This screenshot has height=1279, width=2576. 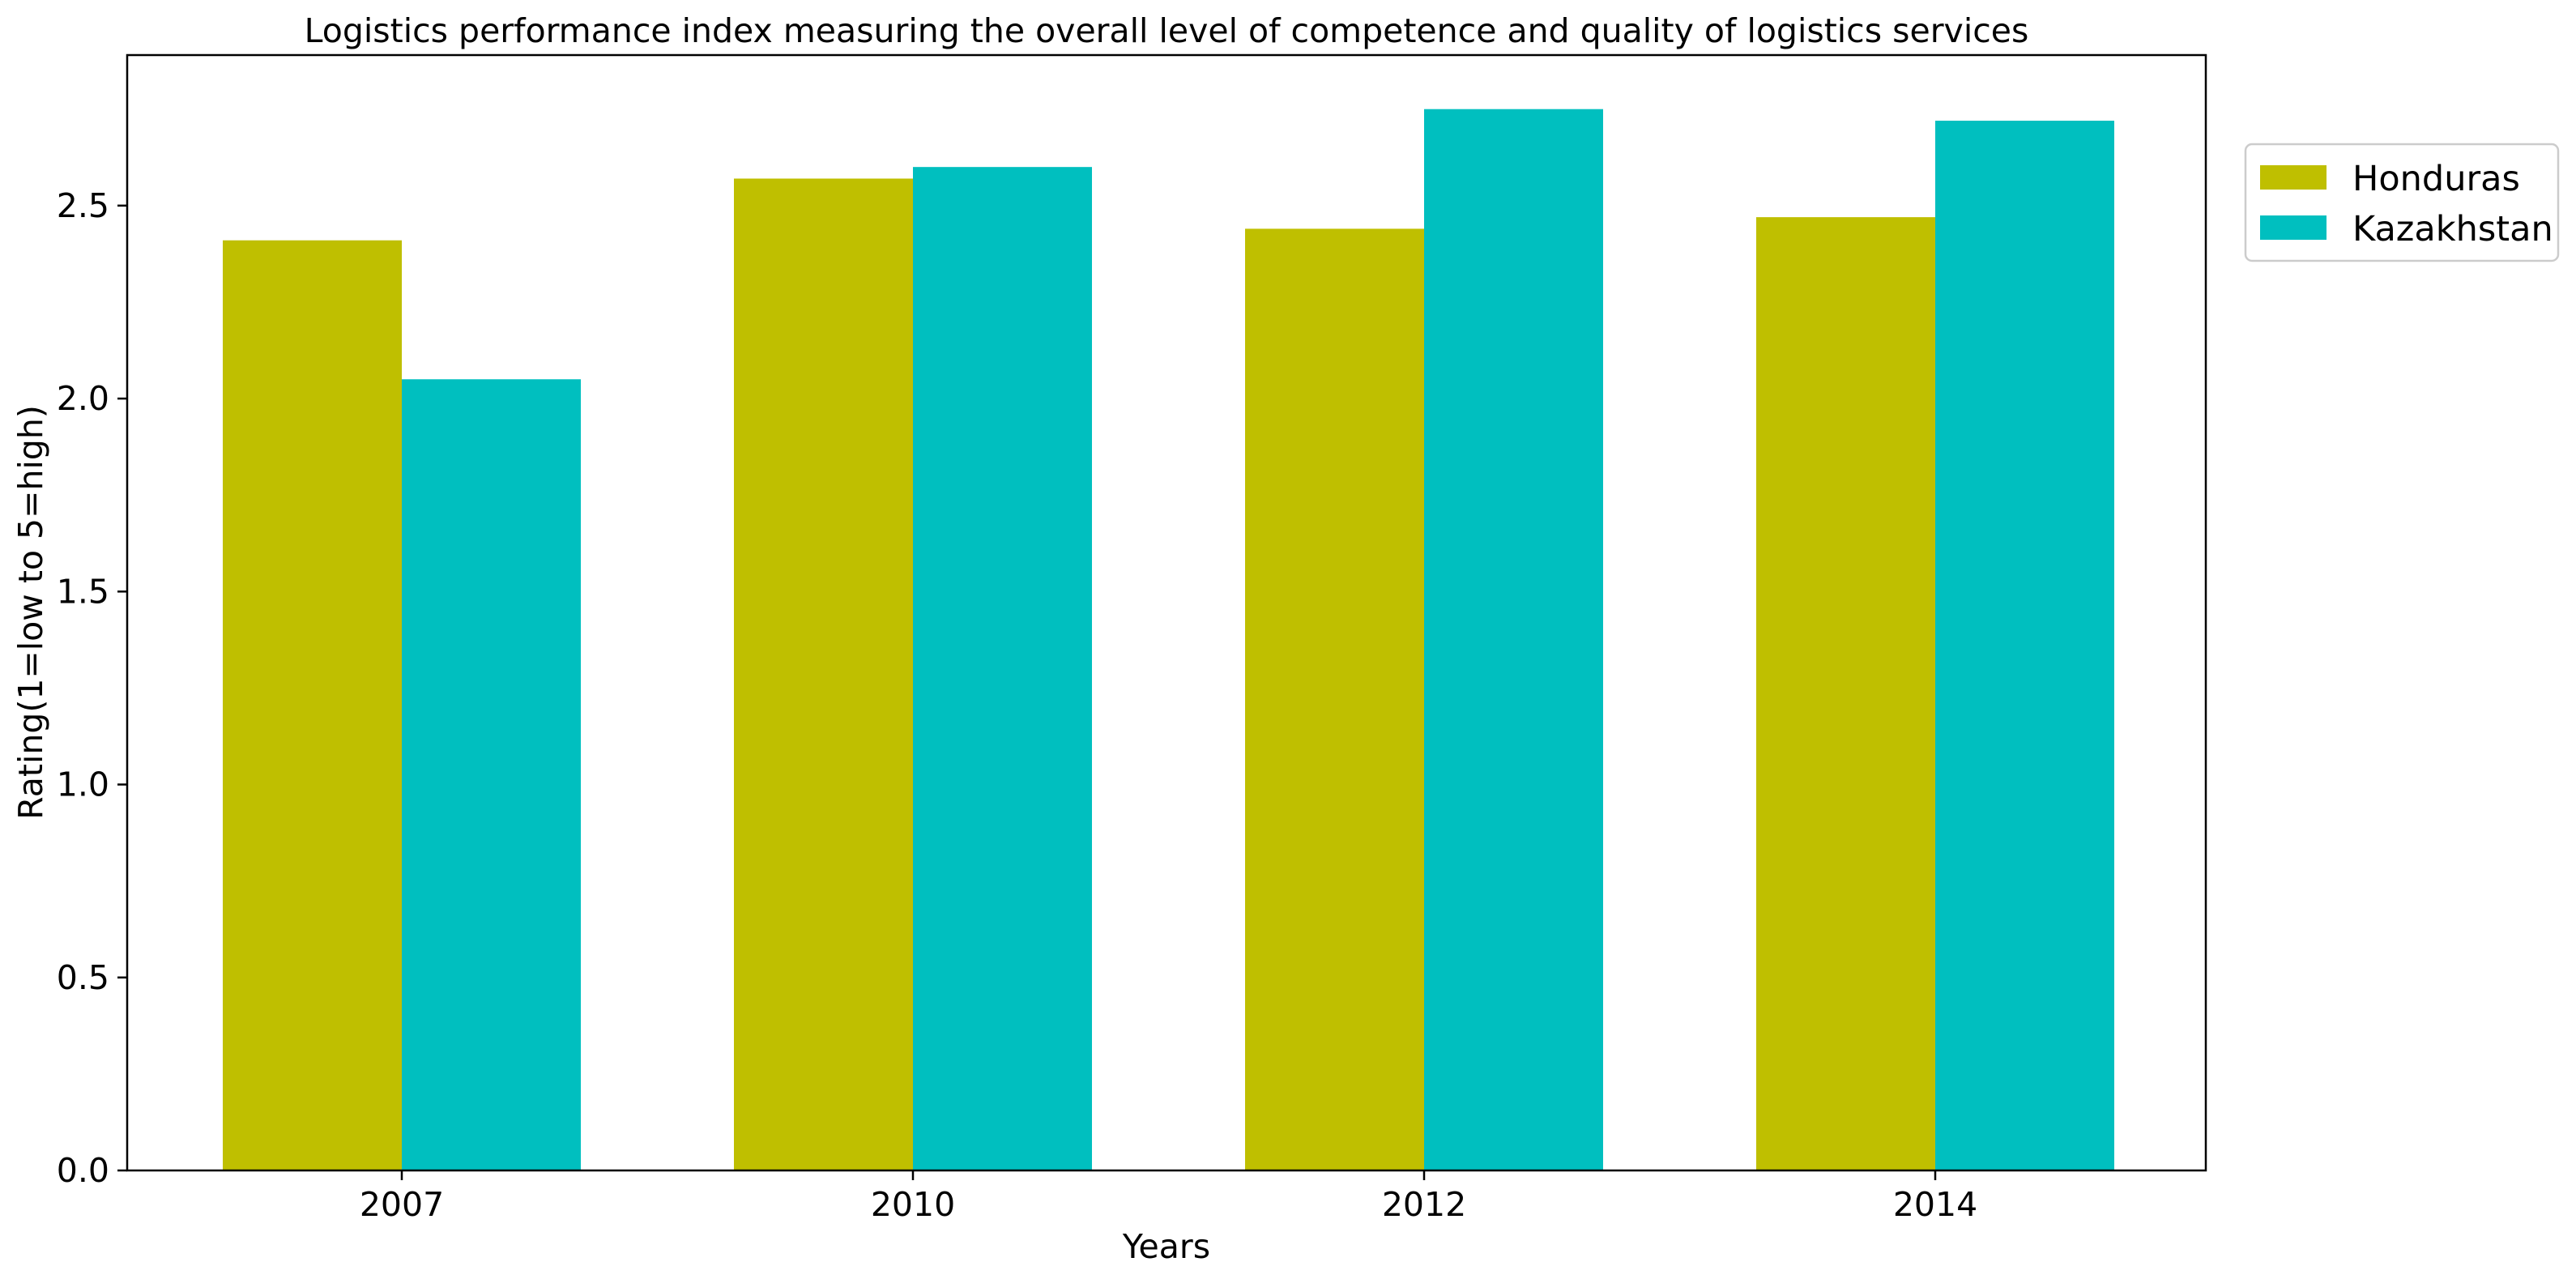 I want to click on x-tick-label: 2014, so click(x=1935, y=1204).